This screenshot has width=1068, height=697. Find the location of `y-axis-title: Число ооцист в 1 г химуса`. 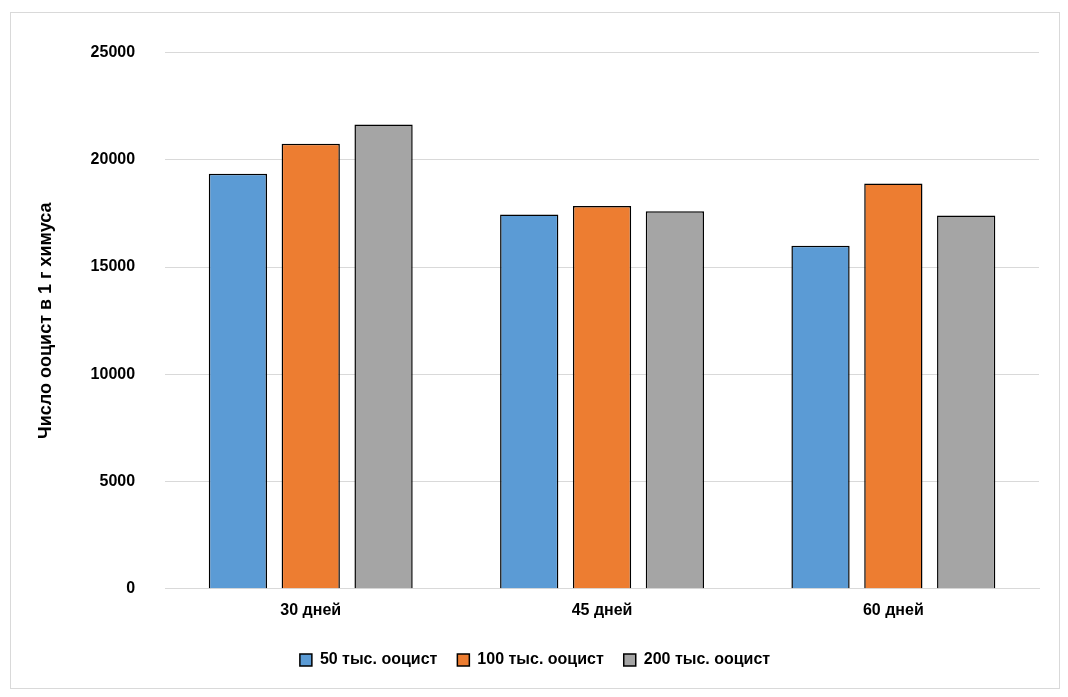

y-axis-title: Число ооцист в 1 г химуса is located at coordinates (44, 320).